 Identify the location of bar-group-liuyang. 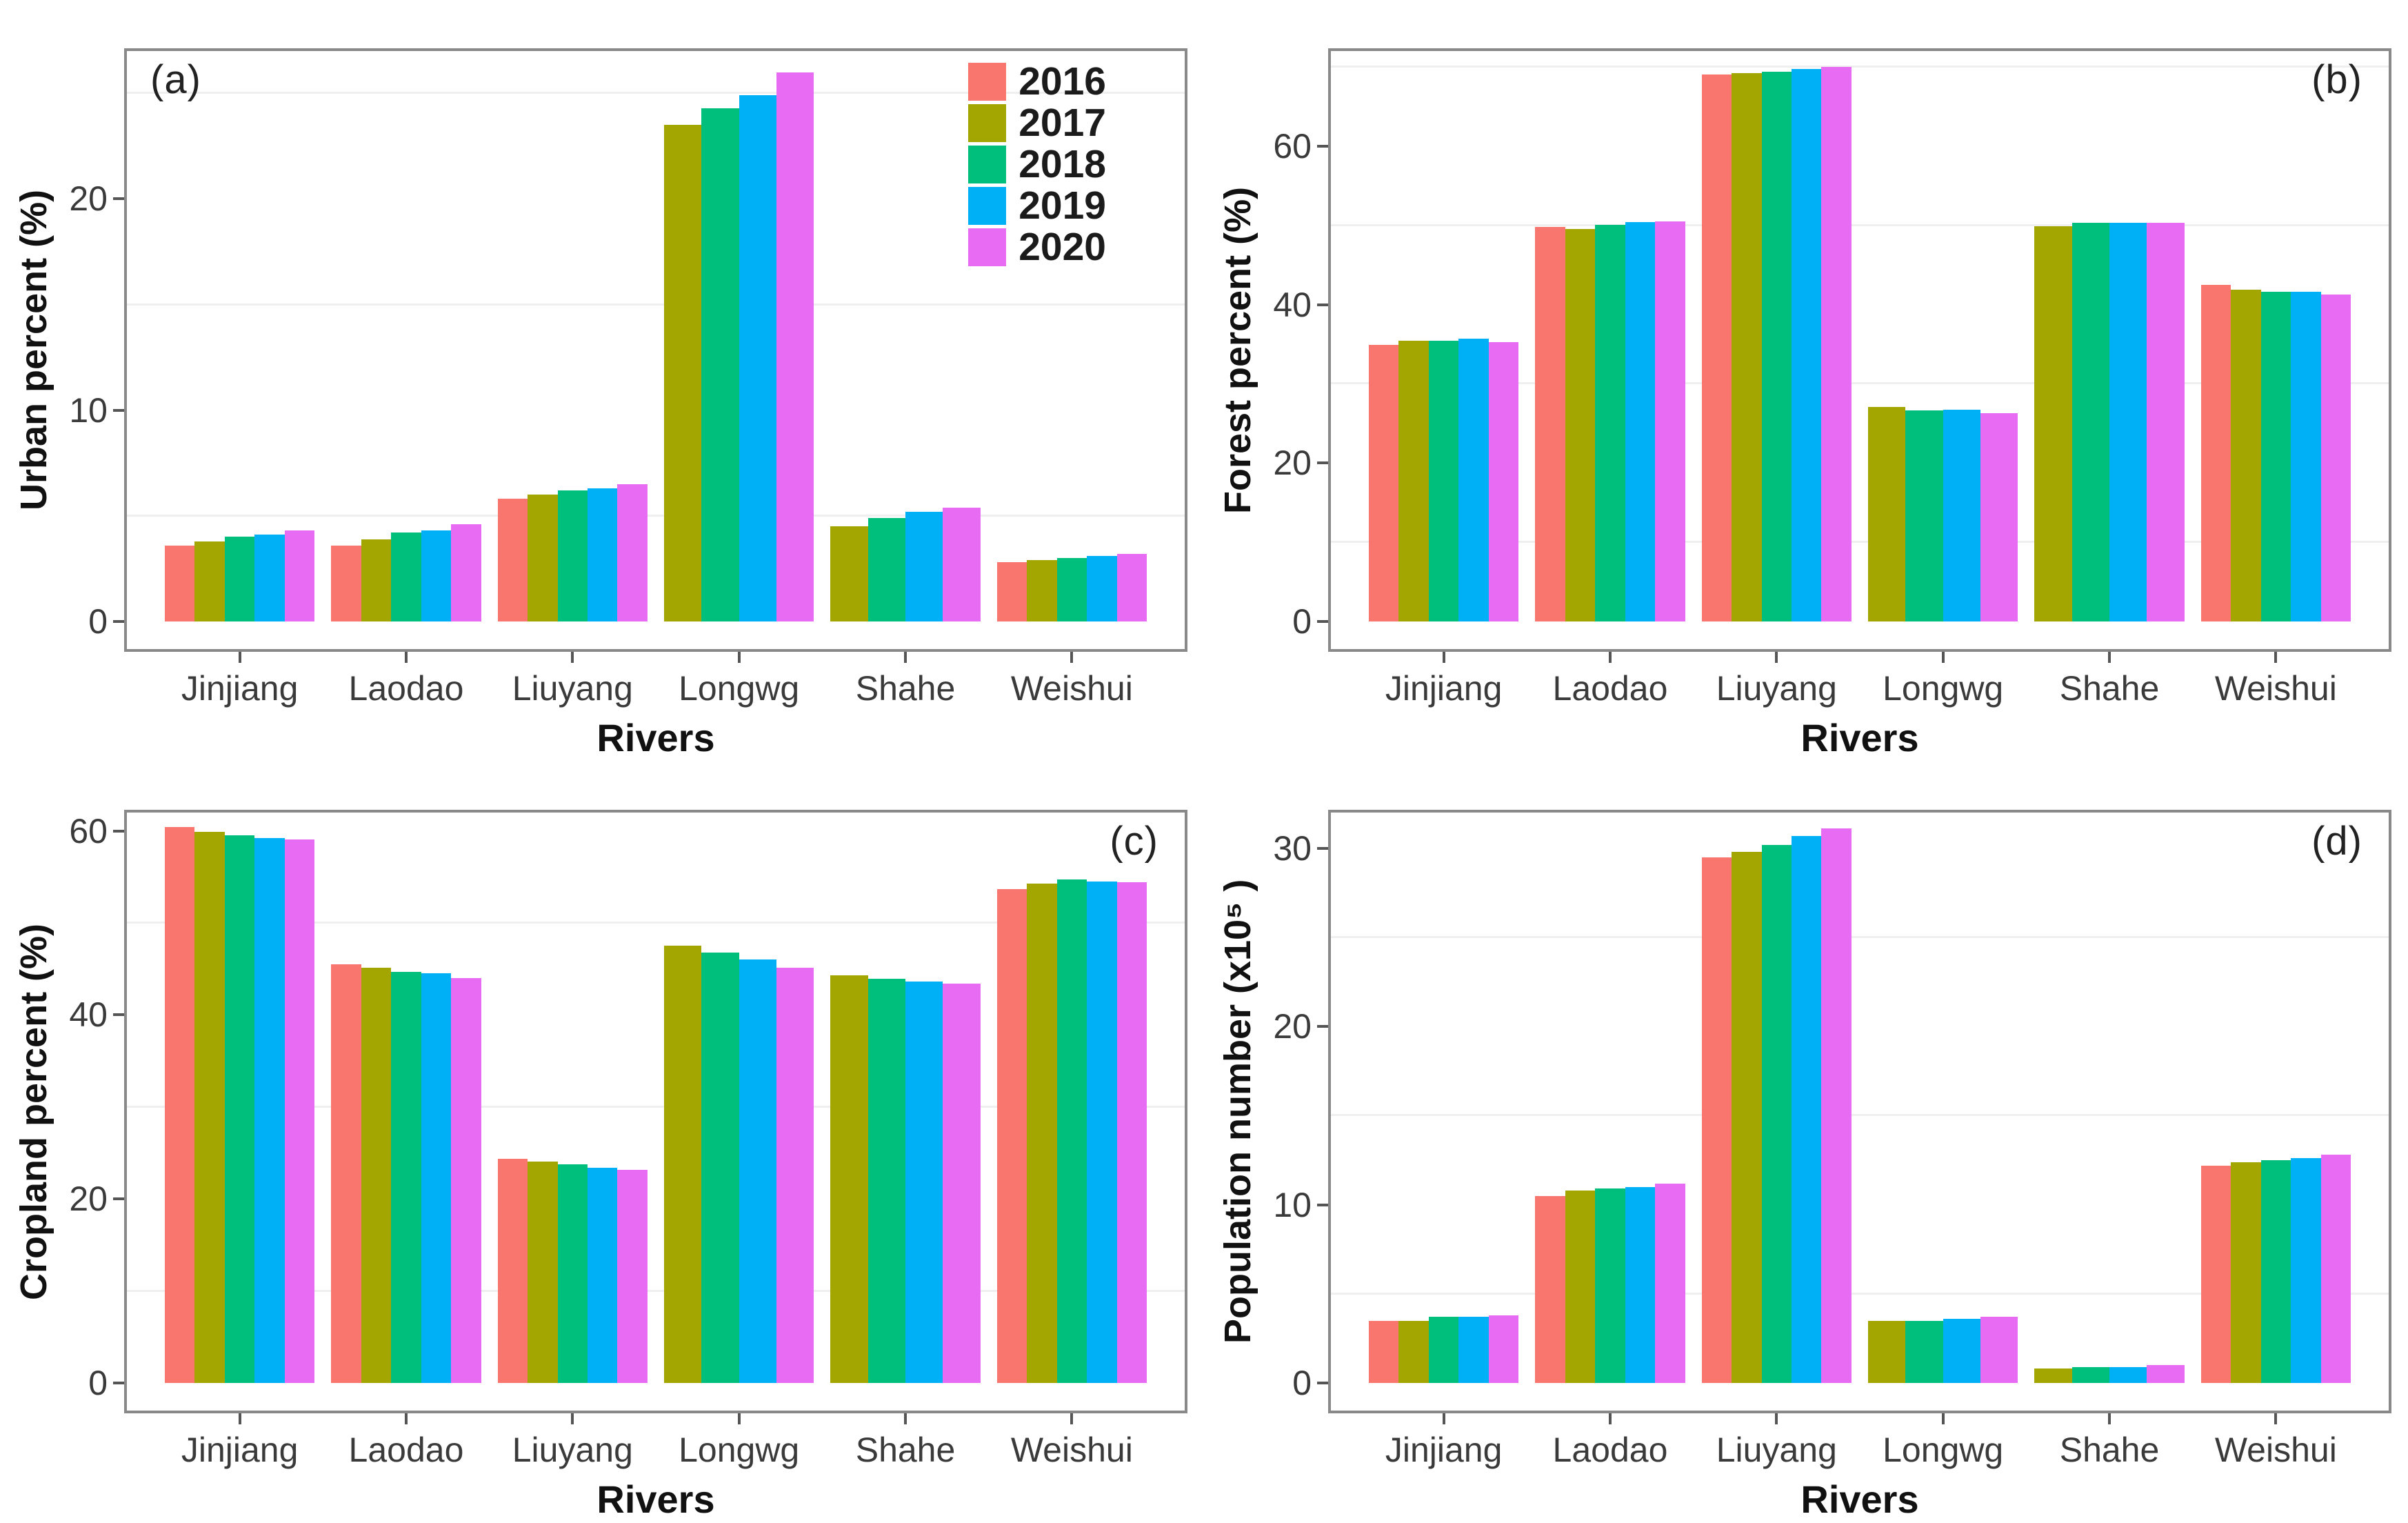
(573, 350).